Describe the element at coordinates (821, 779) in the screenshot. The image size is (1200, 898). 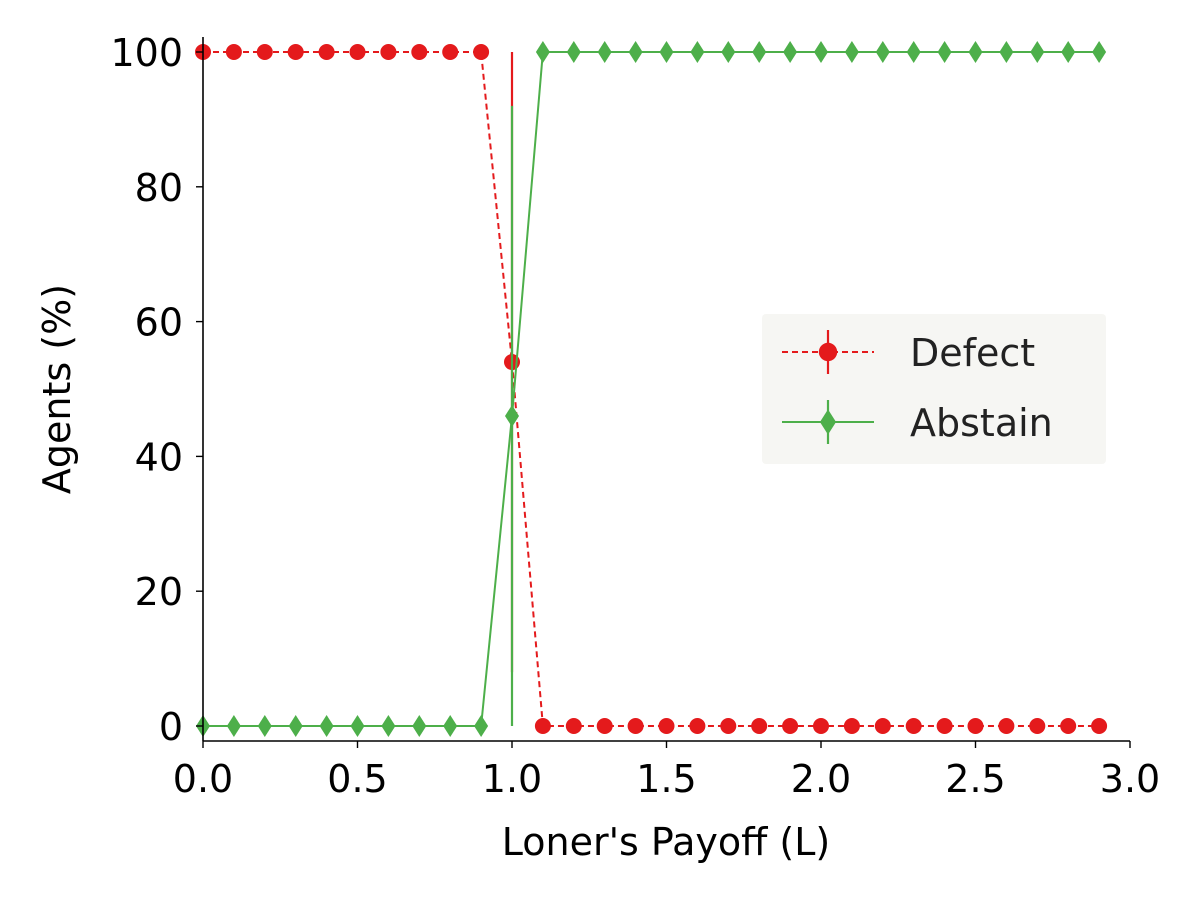
I see `x-tick-label: 2.0` at that location.